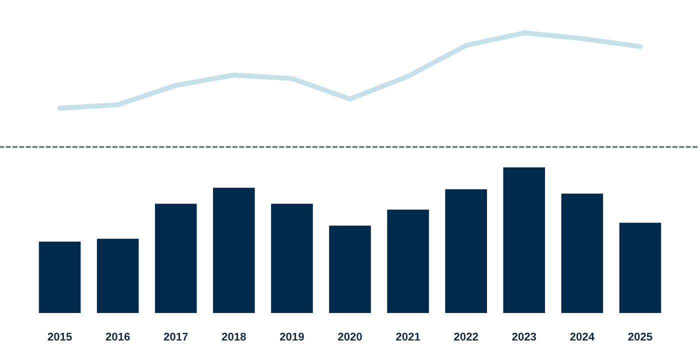  Describe the element at coordinates (640, 336) in the screenshot. I see `x-tick-label: 2025` at that location.